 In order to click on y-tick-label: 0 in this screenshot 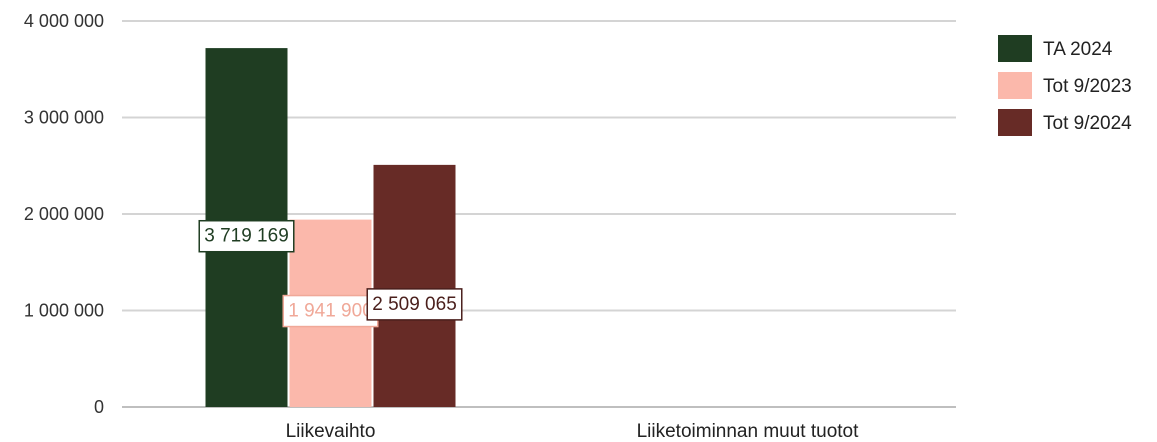, I will do `click(99, 407)`.